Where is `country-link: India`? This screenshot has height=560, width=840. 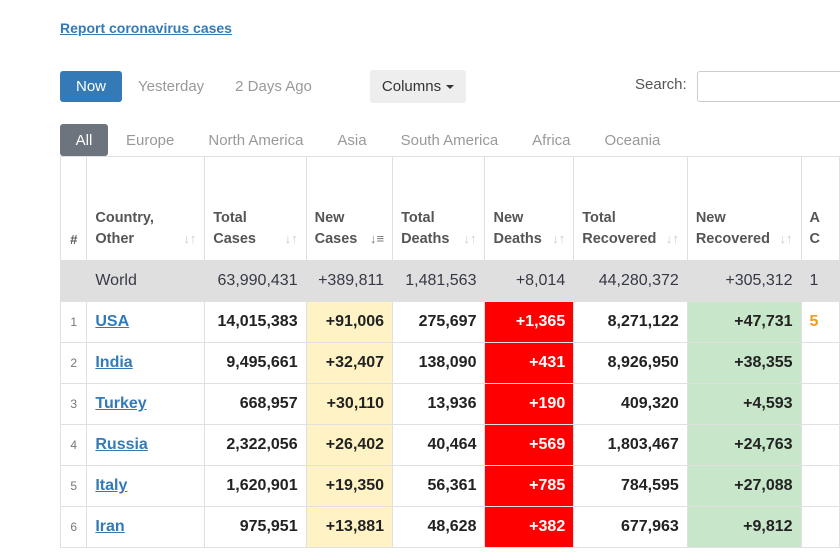
country-link: India is located at coordinates (114, 362).